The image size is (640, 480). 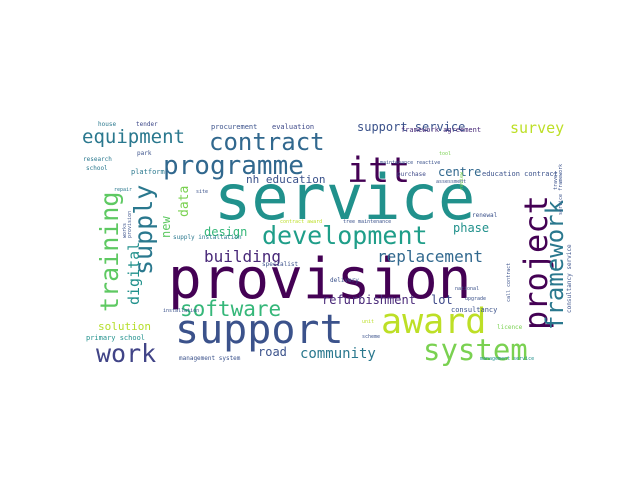 What do you see at coordinates (555, 264) in the screenshot?
I see `word-11: framework` at bounding box center [555, 264].